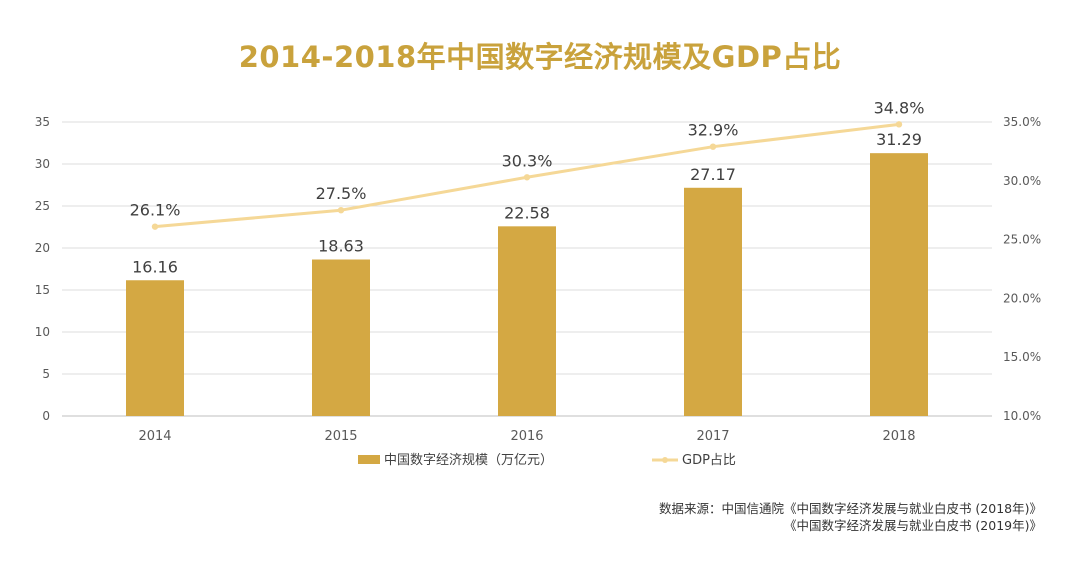 The width and height of the screenshot is (1080, 565). Describe the element at coordinates (527, 177) in the screenshot. I see `gdp-point-2016` at that location.